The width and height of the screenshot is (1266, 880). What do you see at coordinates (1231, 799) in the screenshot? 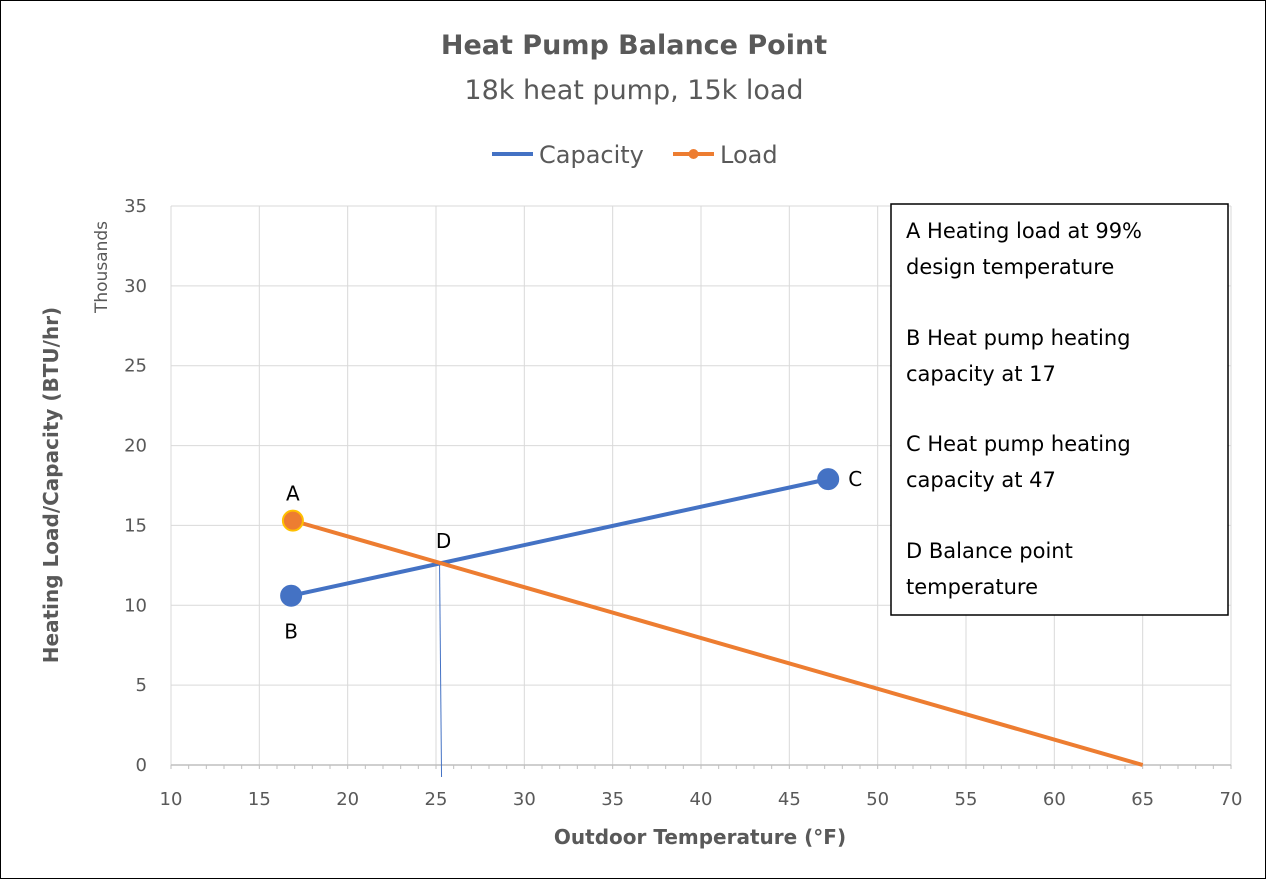
I see `x-tick-label: 70` at bounding box center [1231, 799].